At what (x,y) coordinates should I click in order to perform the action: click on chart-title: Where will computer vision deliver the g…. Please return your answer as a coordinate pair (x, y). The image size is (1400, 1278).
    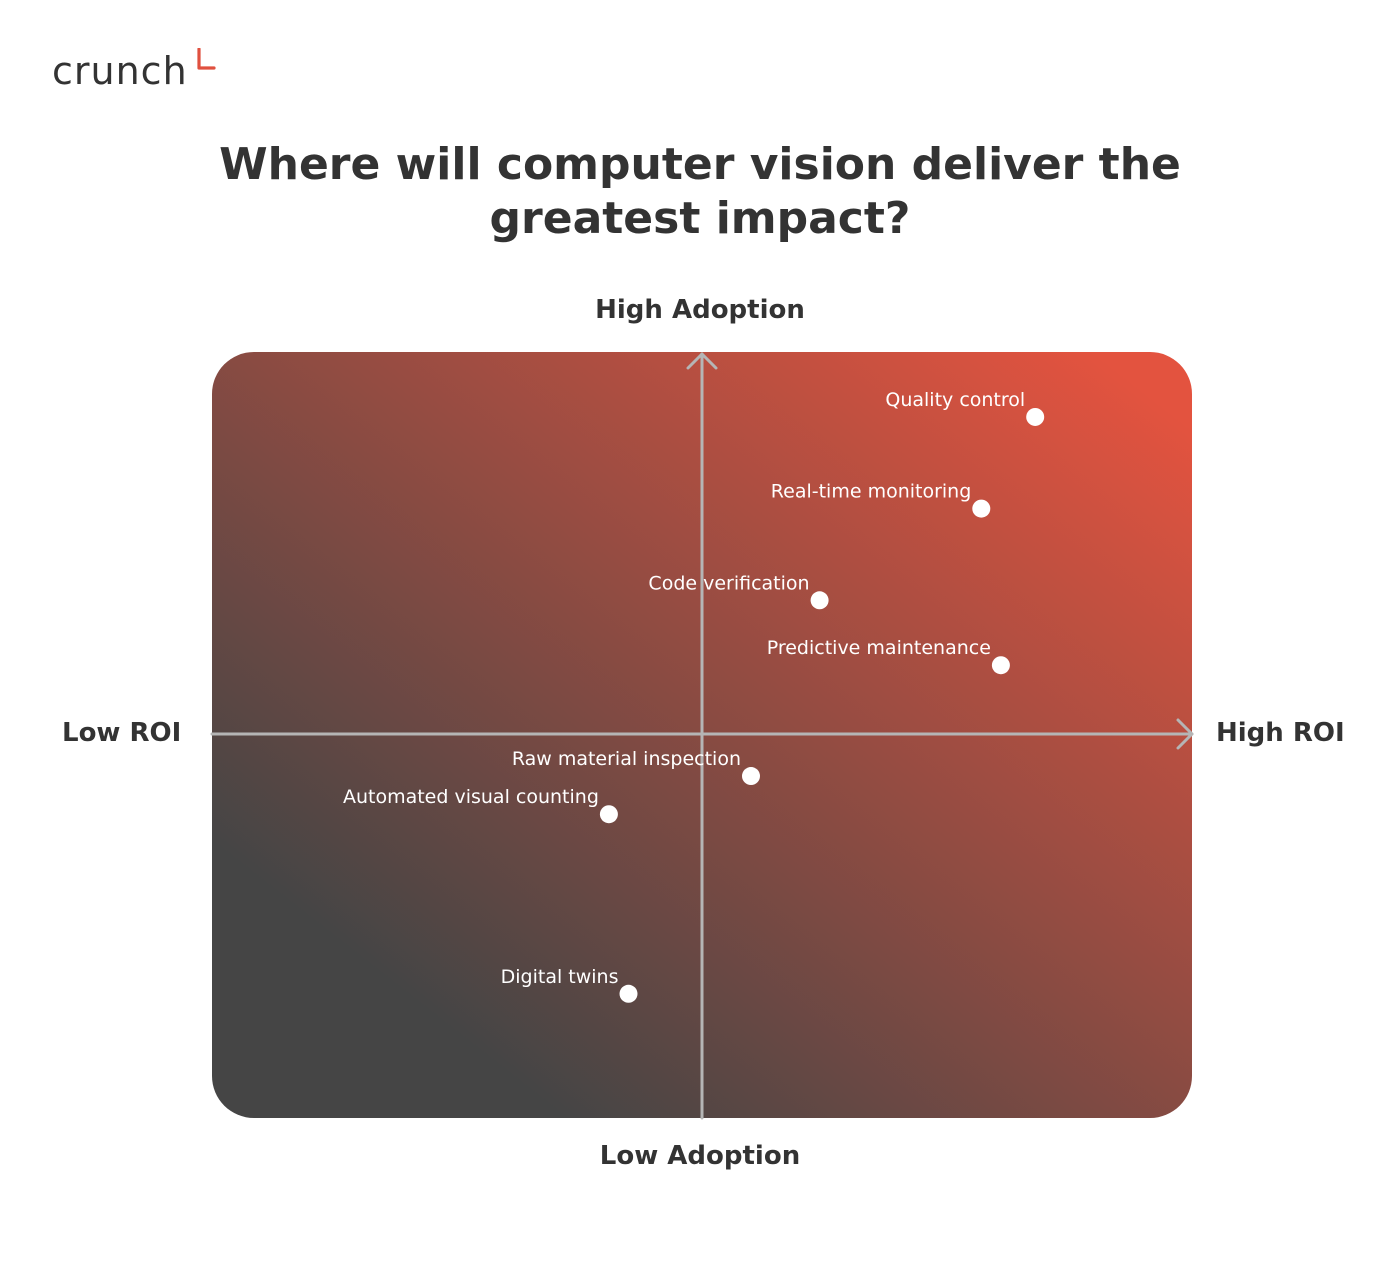
    Looking at the image, I should click on (700, 191).